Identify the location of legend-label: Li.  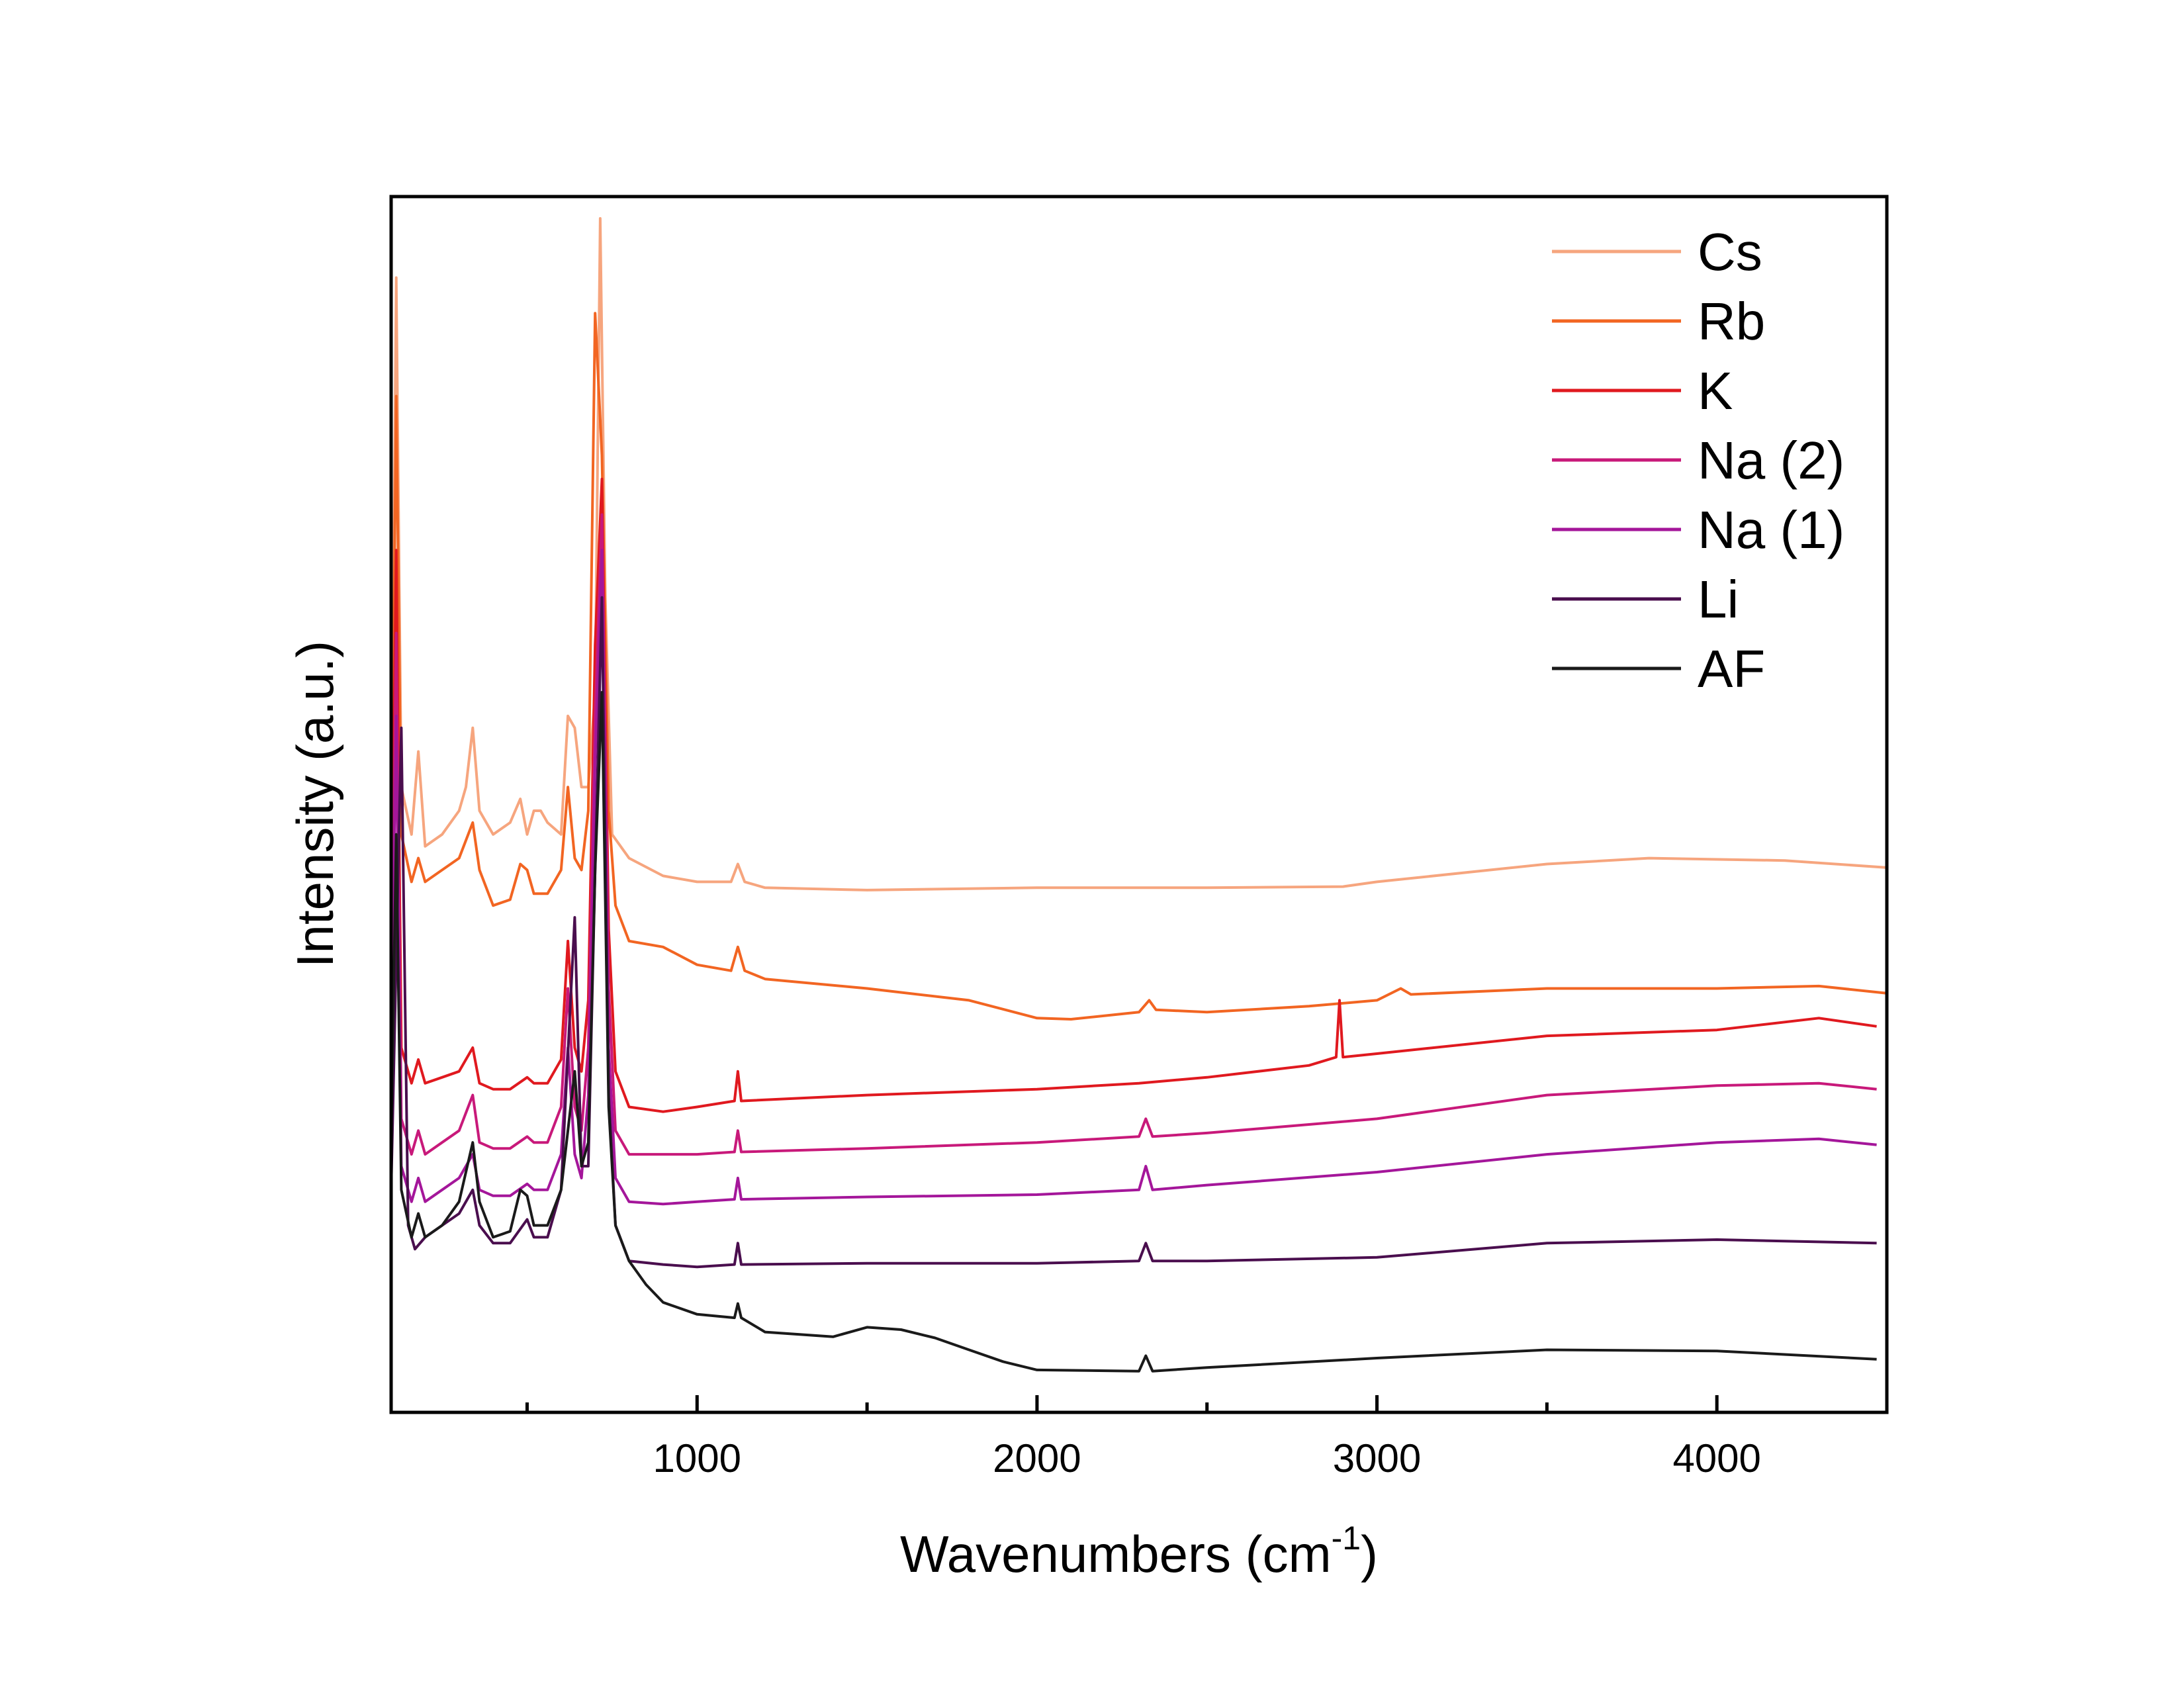
(1718, 599).